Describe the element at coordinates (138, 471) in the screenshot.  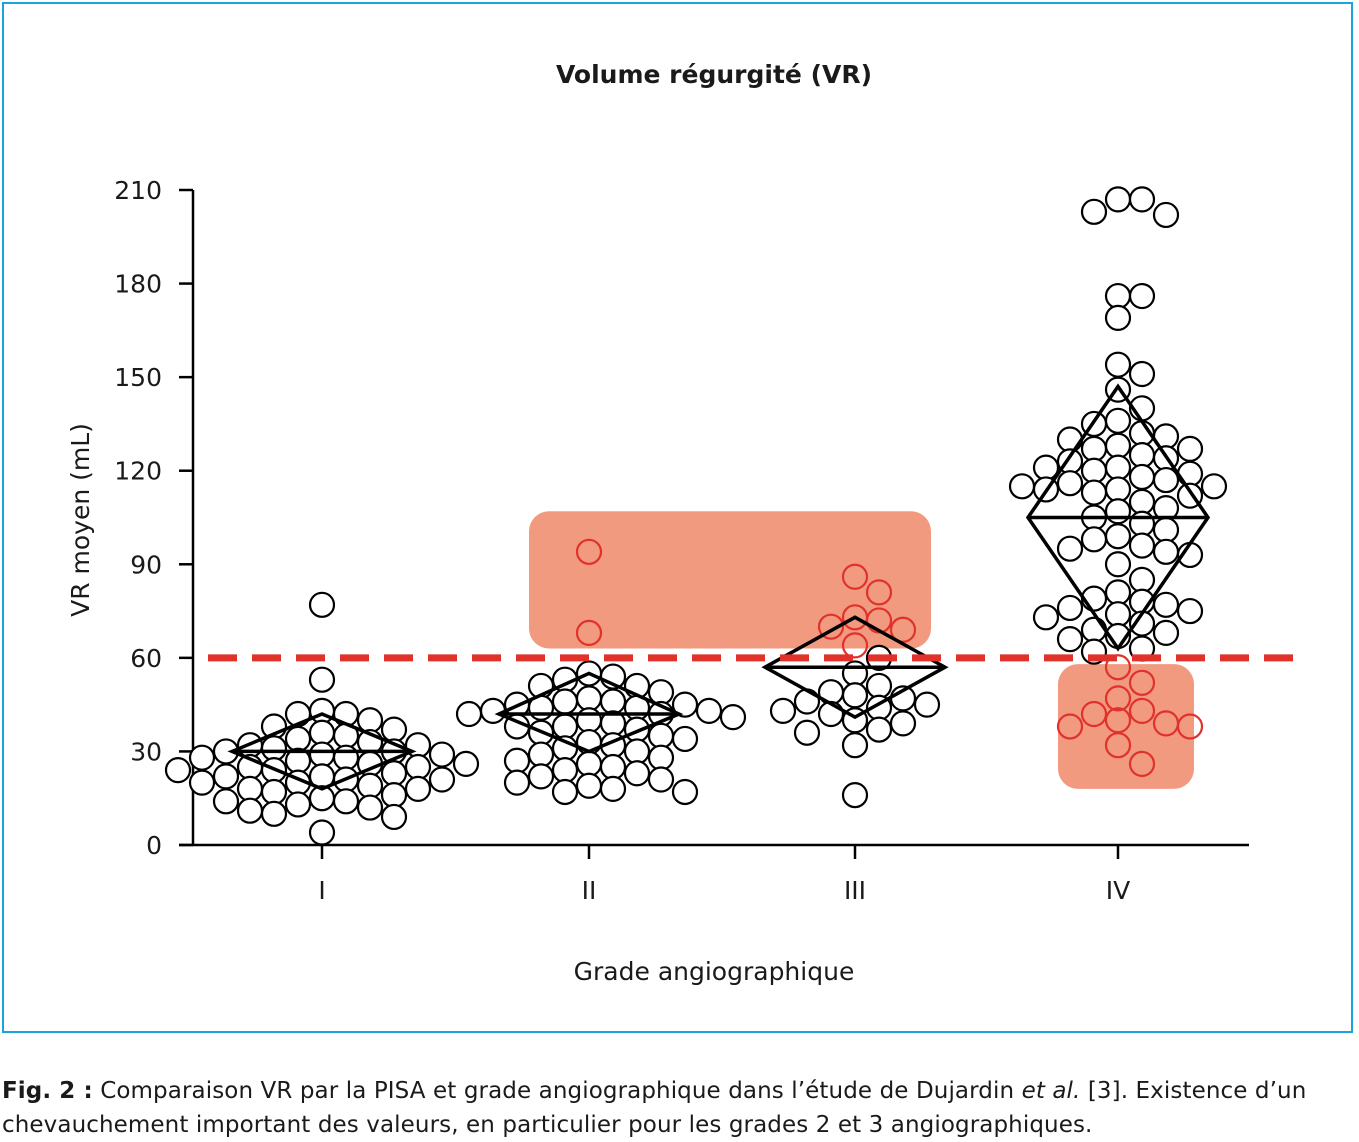
I see `y-tick-label: 120` at that location.